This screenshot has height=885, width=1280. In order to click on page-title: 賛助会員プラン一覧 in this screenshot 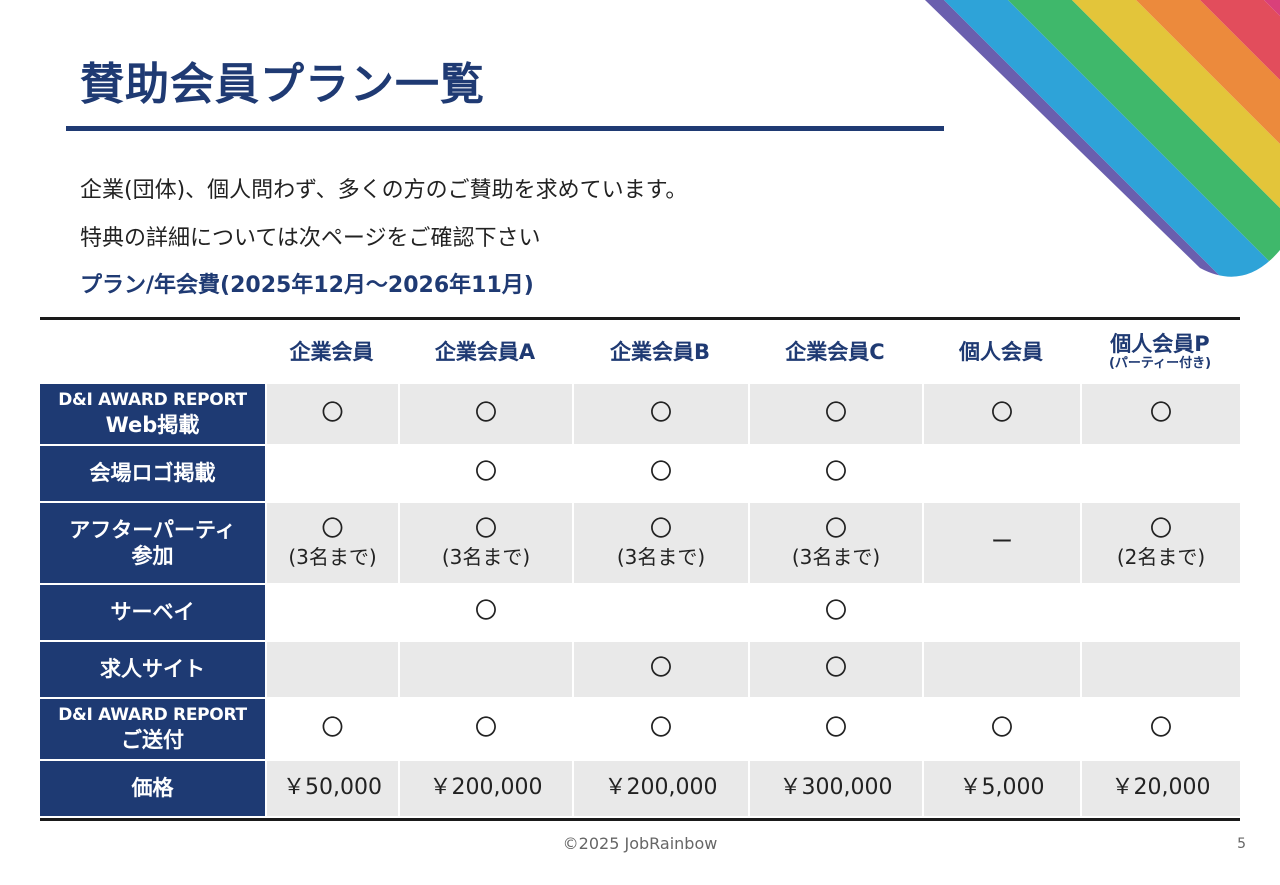, I will do `click(282, 84)`.